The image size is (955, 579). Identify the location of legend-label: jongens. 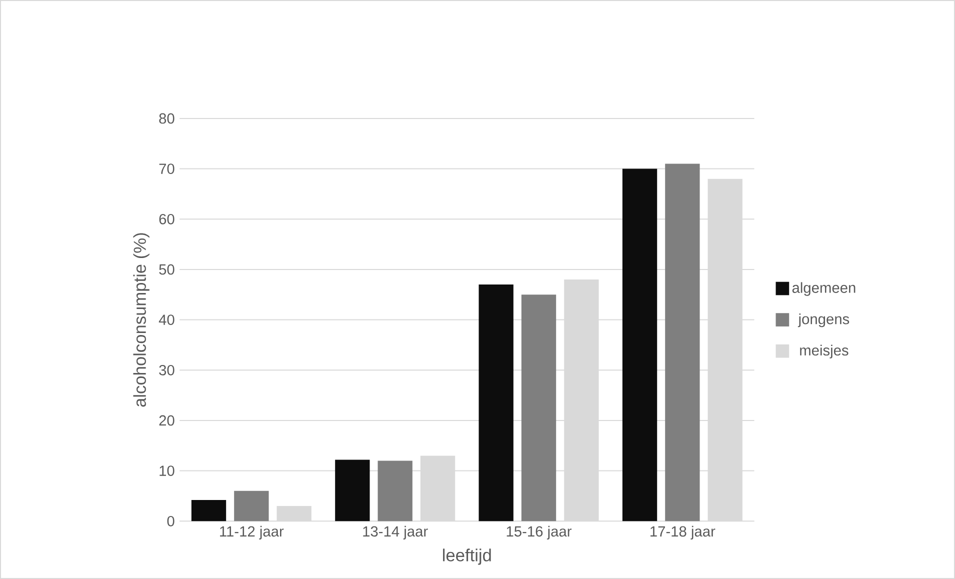
(824, 320).